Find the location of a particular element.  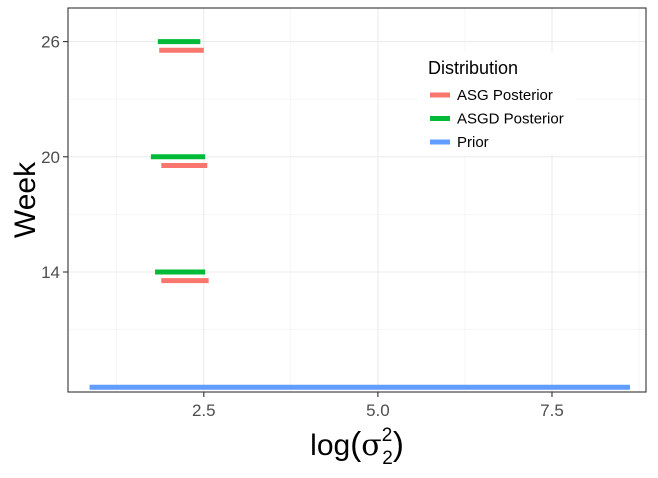

x-tick-label: 5.0 is located at coordinates (378, 410).